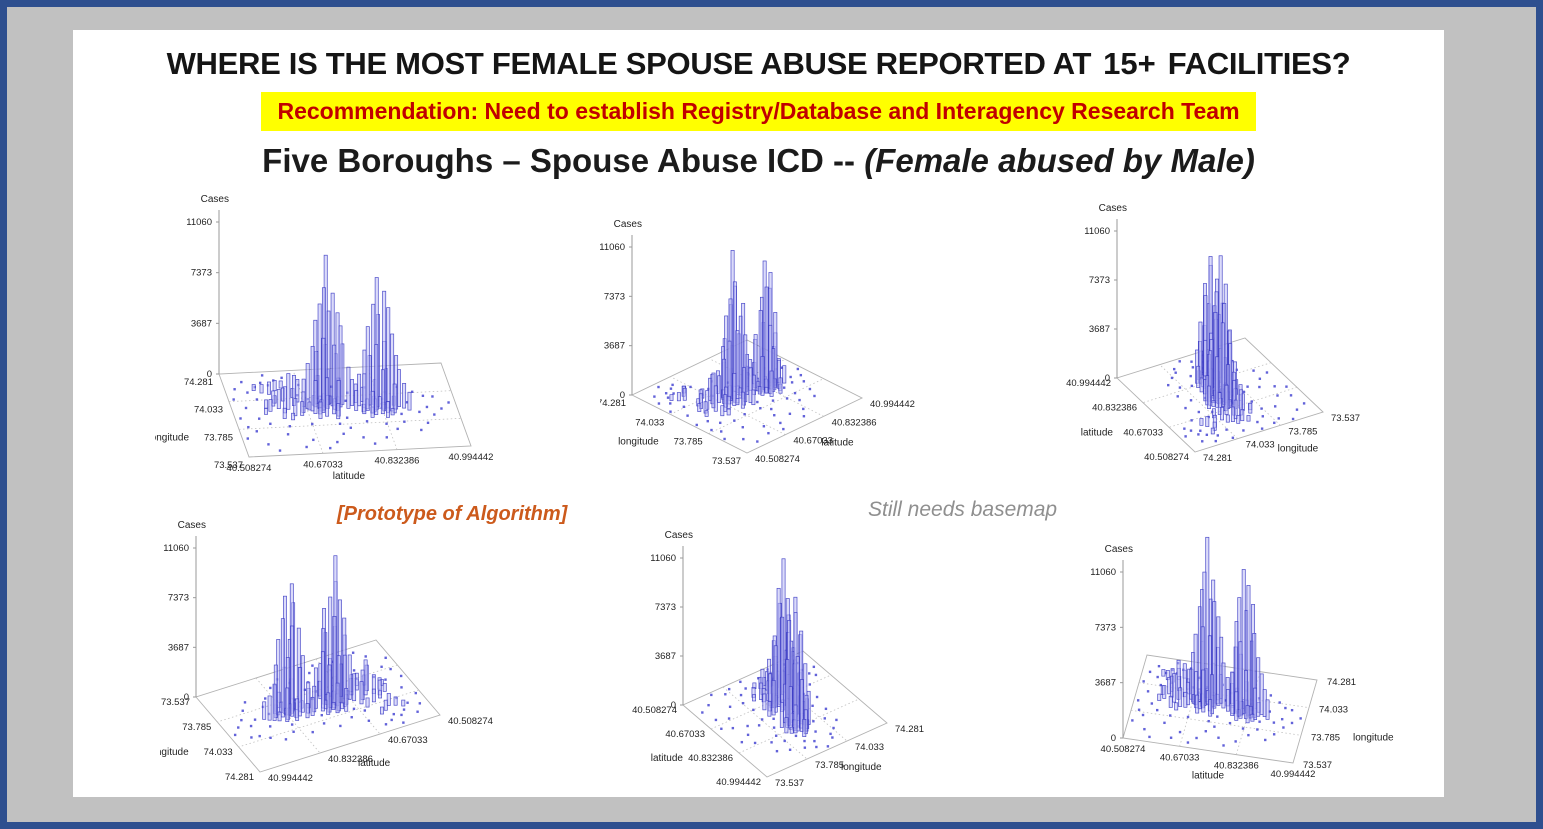  Describe the element at coordinates (1059, 160) in the screenshot. I see `subtitle-italic: (Female abused by Male)` at that location.